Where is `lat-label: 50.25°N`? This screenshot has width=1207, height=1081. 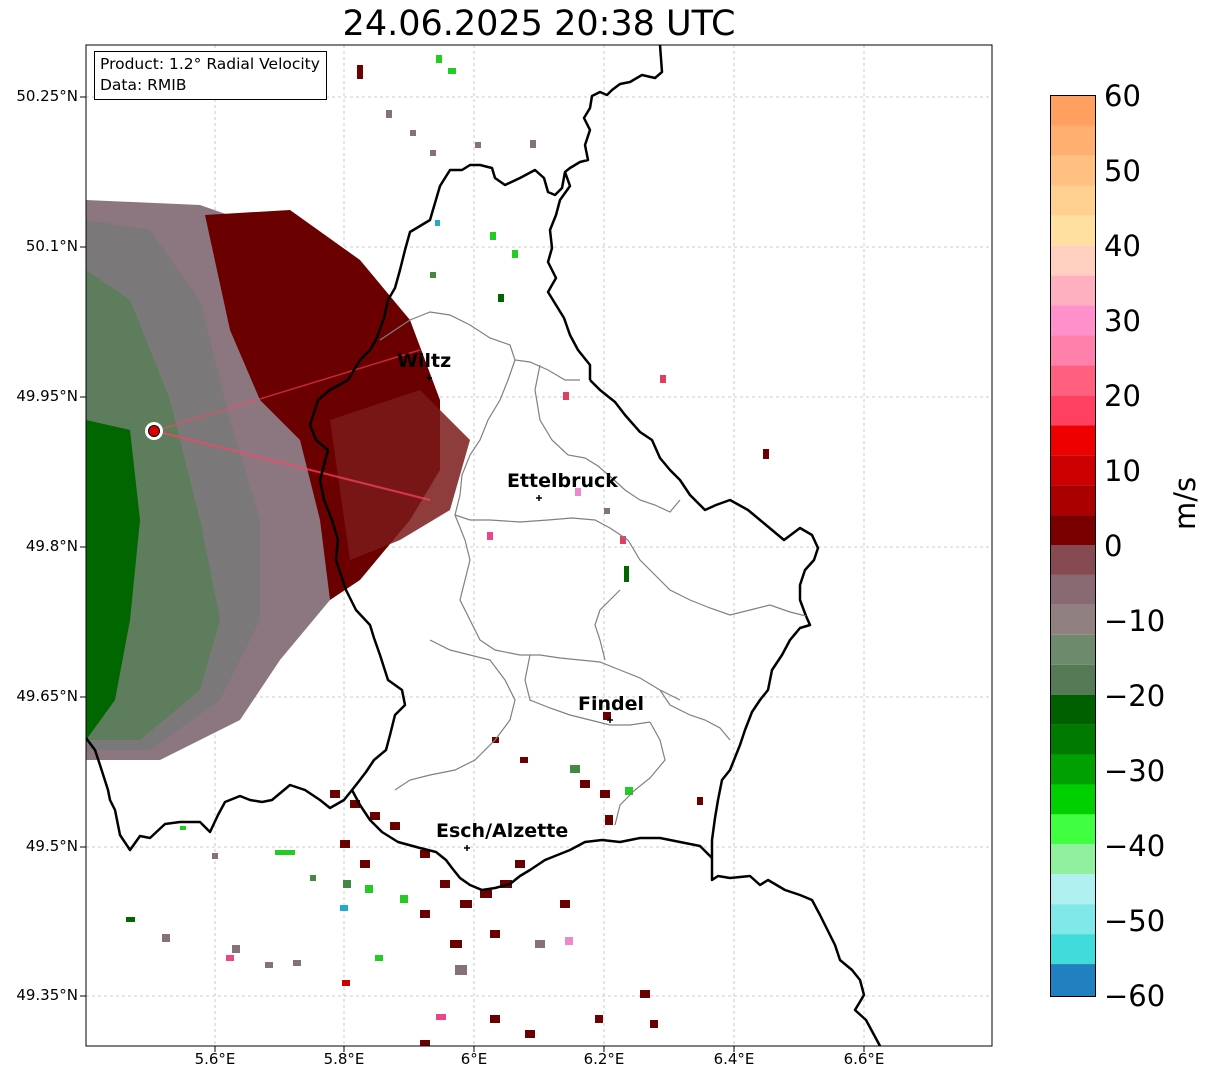
lat-label: 50.25°N is located at coordinates (47, 96).